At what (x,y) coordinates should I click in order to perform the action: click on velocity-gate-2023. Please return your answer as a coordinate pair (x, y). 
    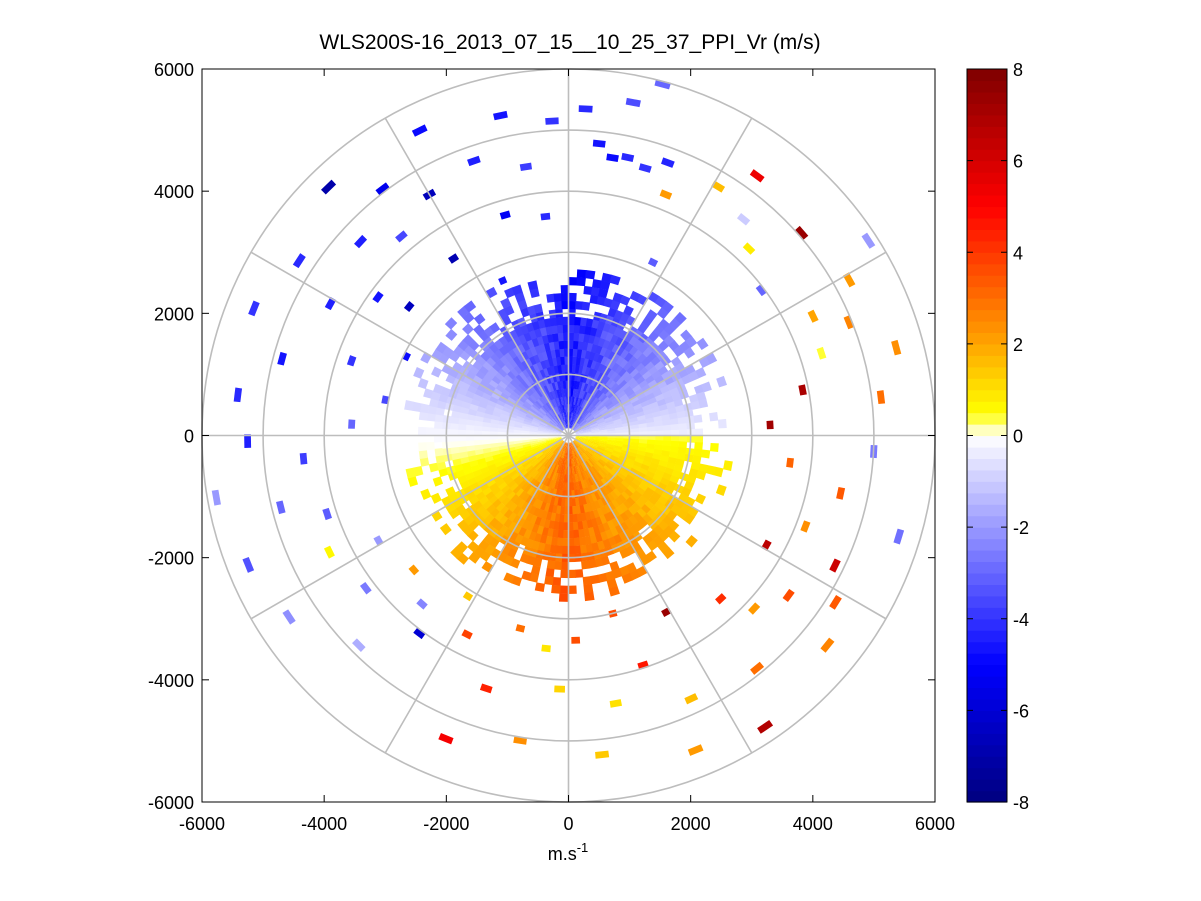
    Looking at the image, I should click on (563, 368).